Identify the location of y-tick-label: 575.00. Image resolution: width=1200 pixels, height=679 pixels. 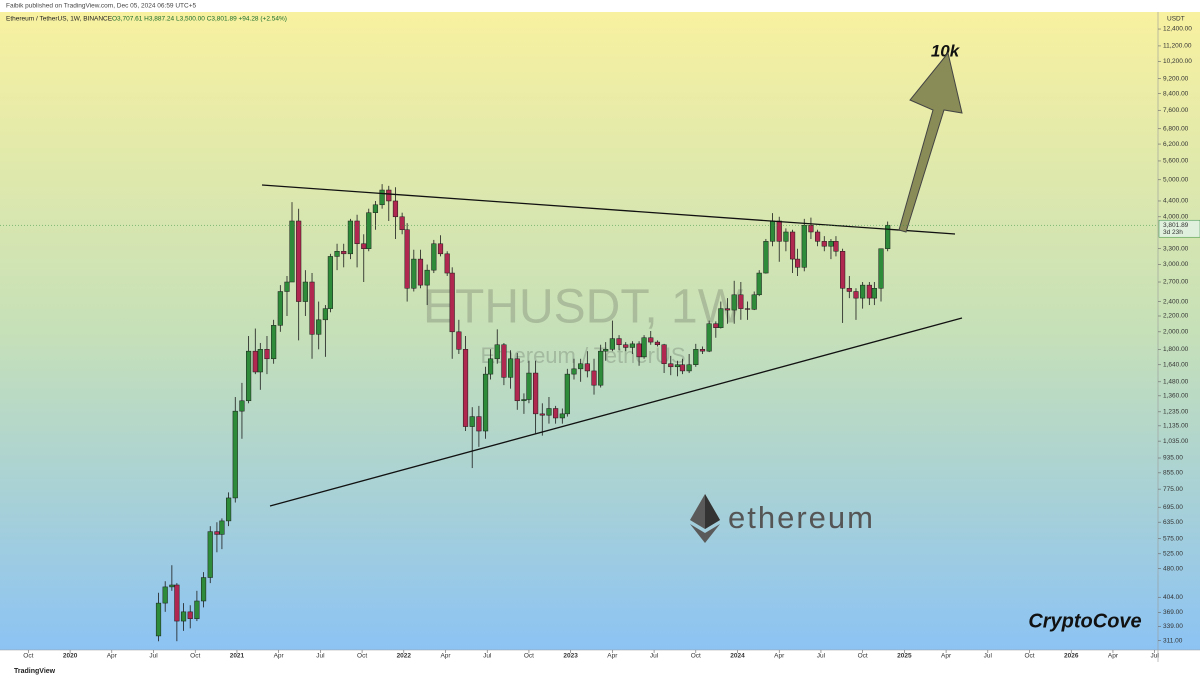
(1173, 538).